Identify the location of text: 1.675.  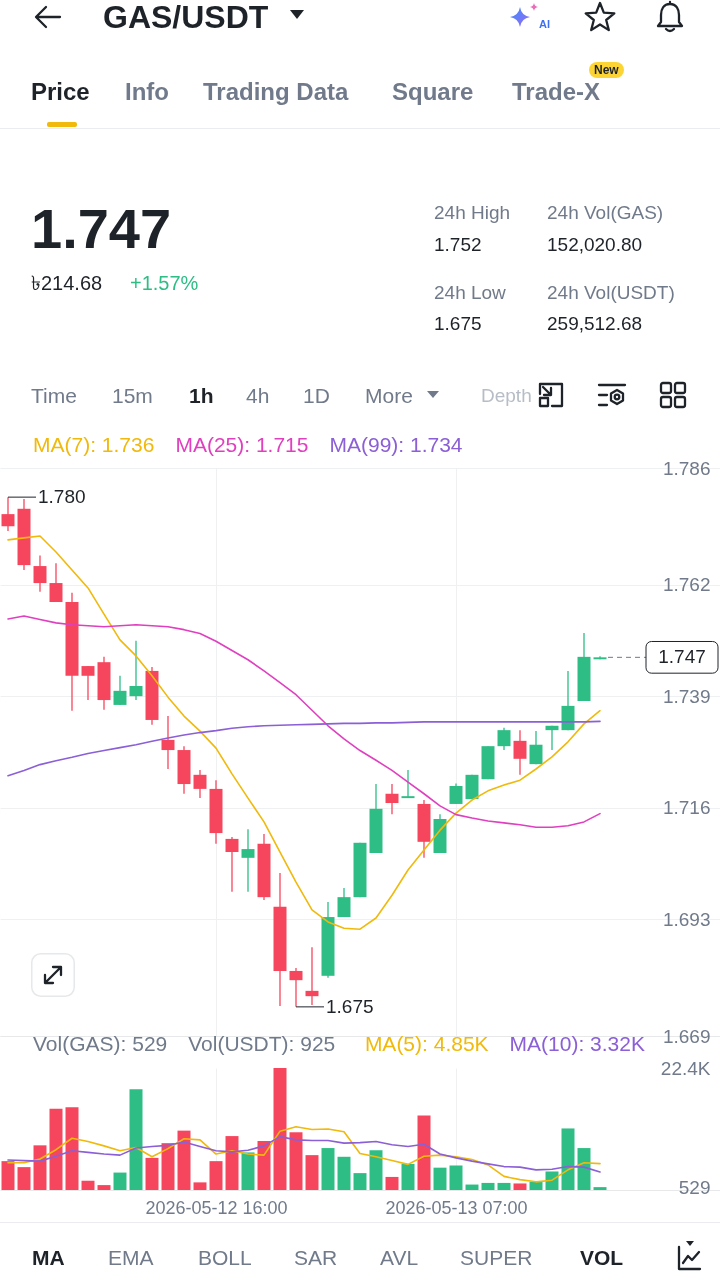
(458, 323).